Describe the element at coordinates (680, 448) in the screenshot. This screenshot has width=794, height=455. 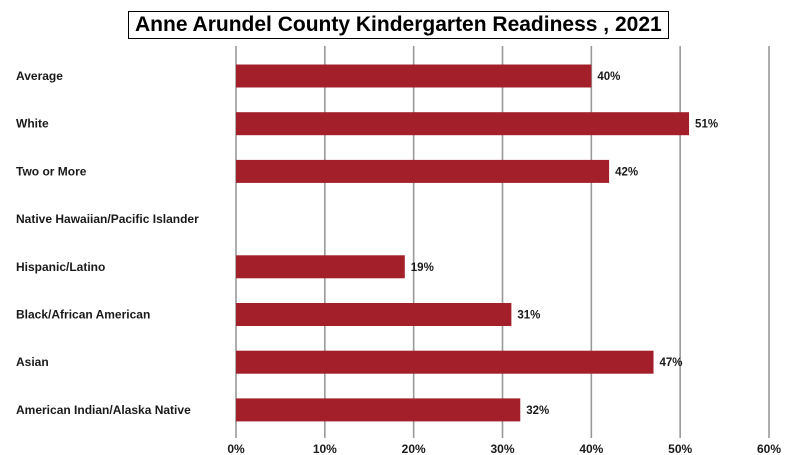
I see `x-tick-label: 50%` at that location.